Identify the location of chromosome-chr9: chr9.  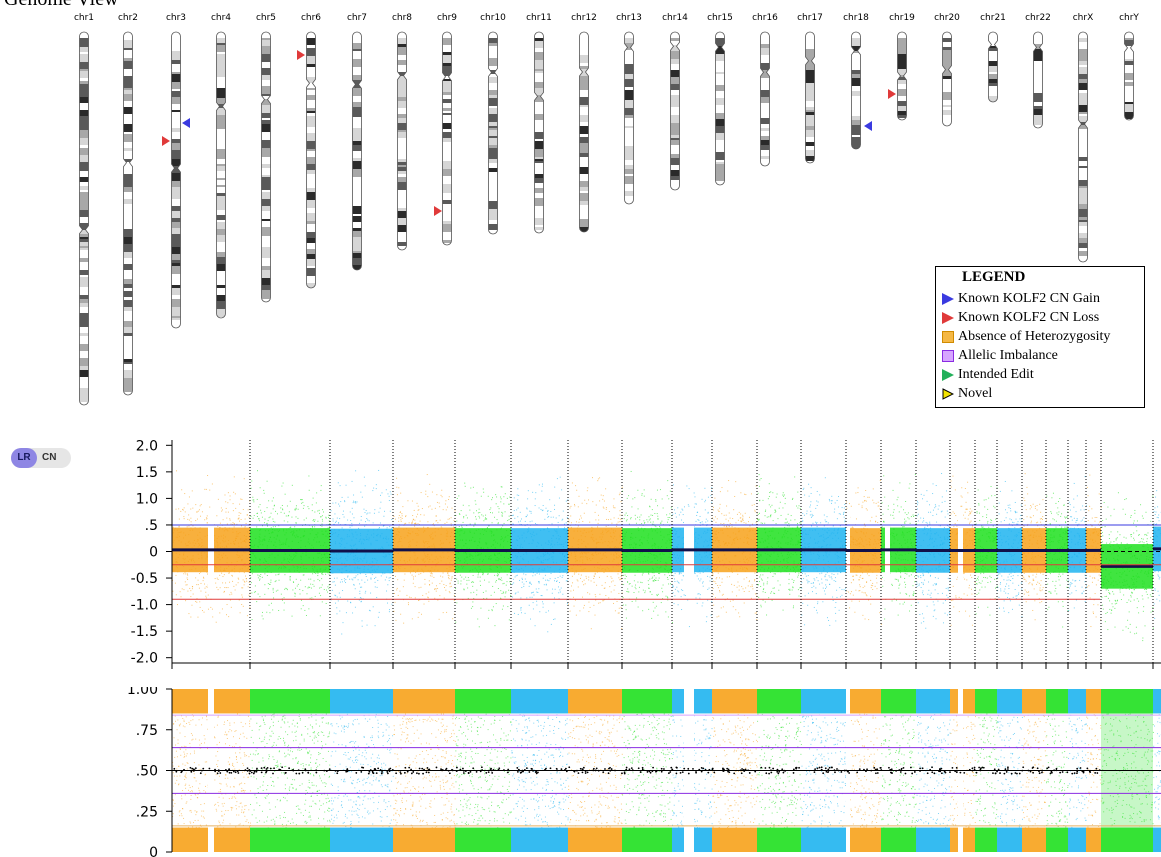
(447, 129).